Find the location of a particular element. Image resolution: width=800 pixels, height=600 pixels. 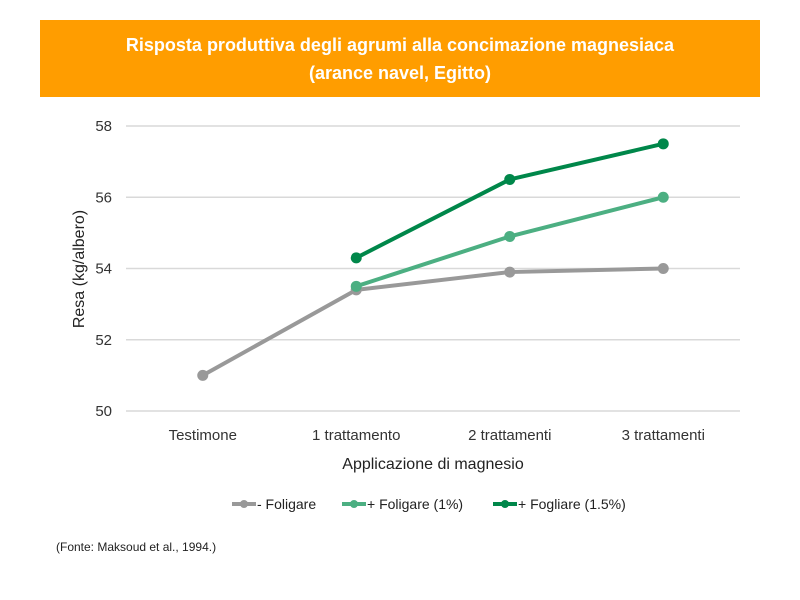

legend-item: + Foligare (1%) is located at coordinates (402, 504).